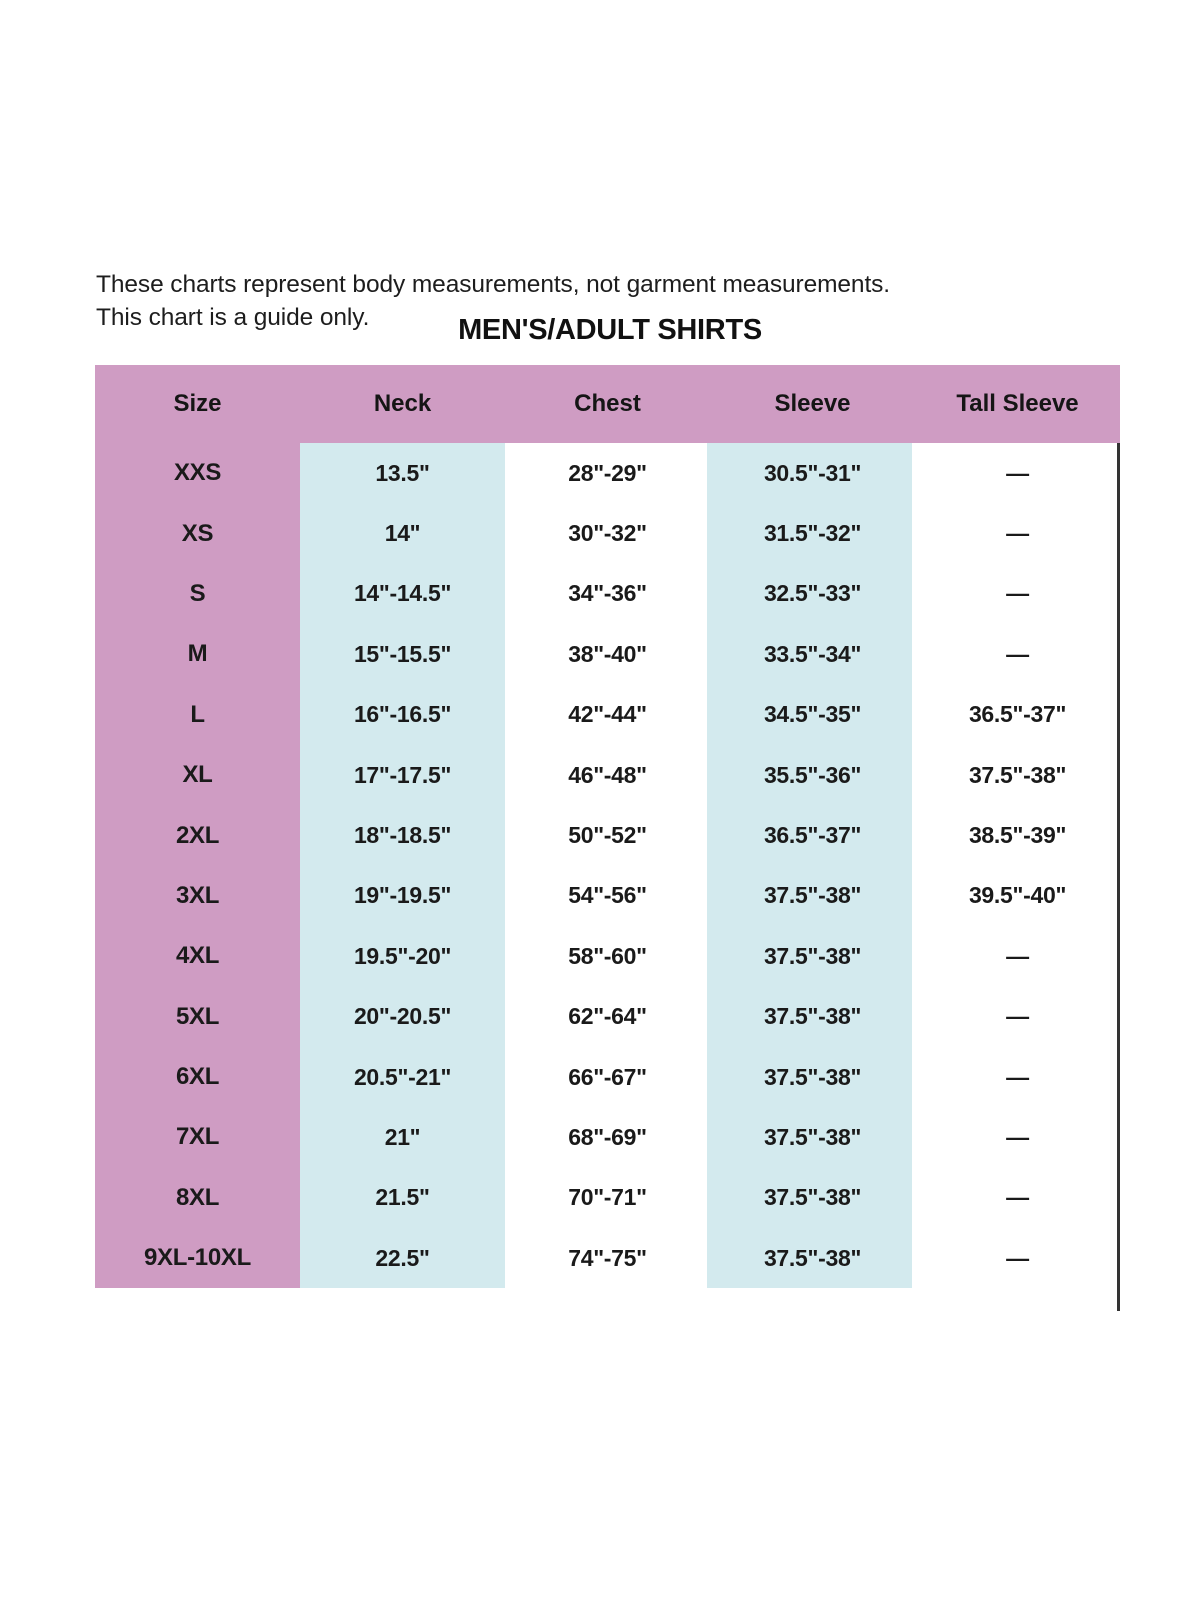 This screenshot has height=1600, width=1200. I want to click on table-cell-chest: 28"-29", so click(607, 472).